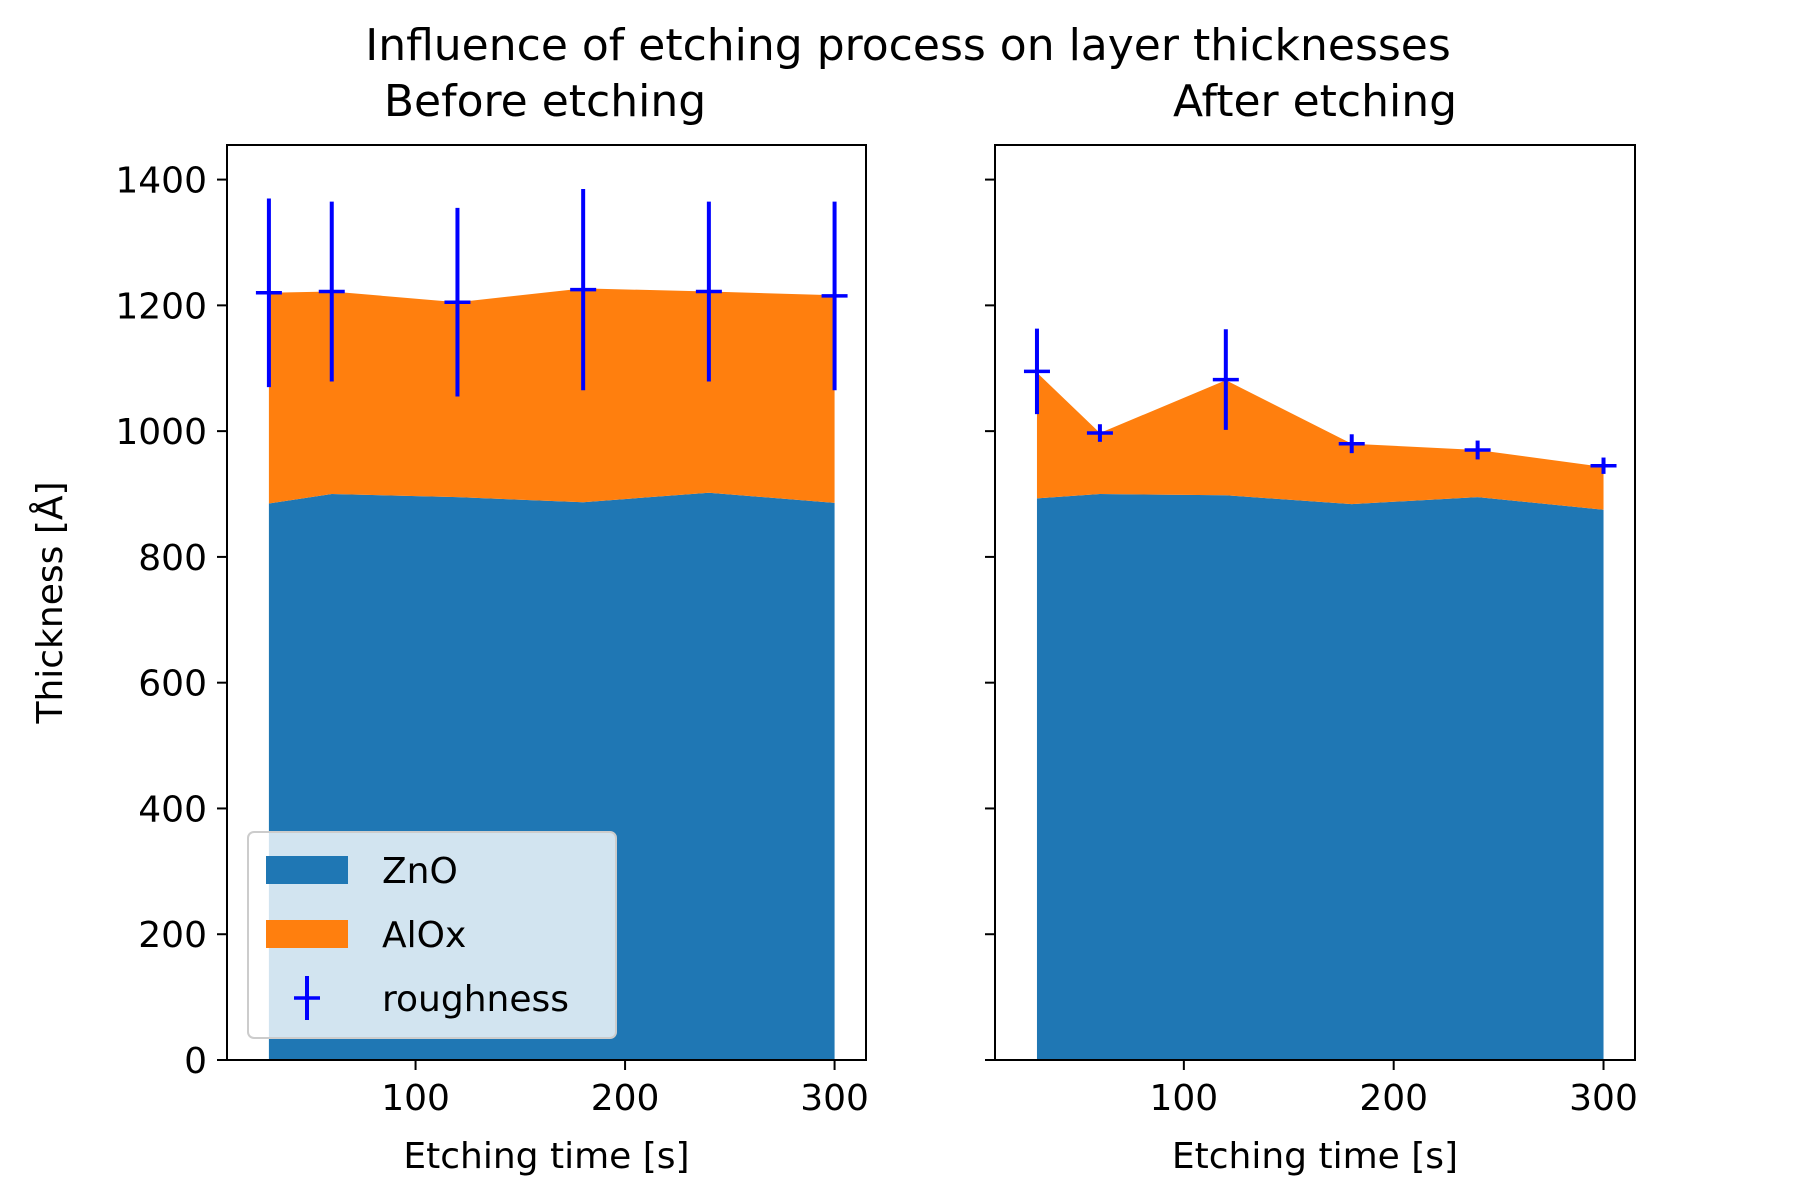 This screenshot has height=1200, width=1800. I want to click on legend: ZnO AlOx roughness, so click(432, 935).